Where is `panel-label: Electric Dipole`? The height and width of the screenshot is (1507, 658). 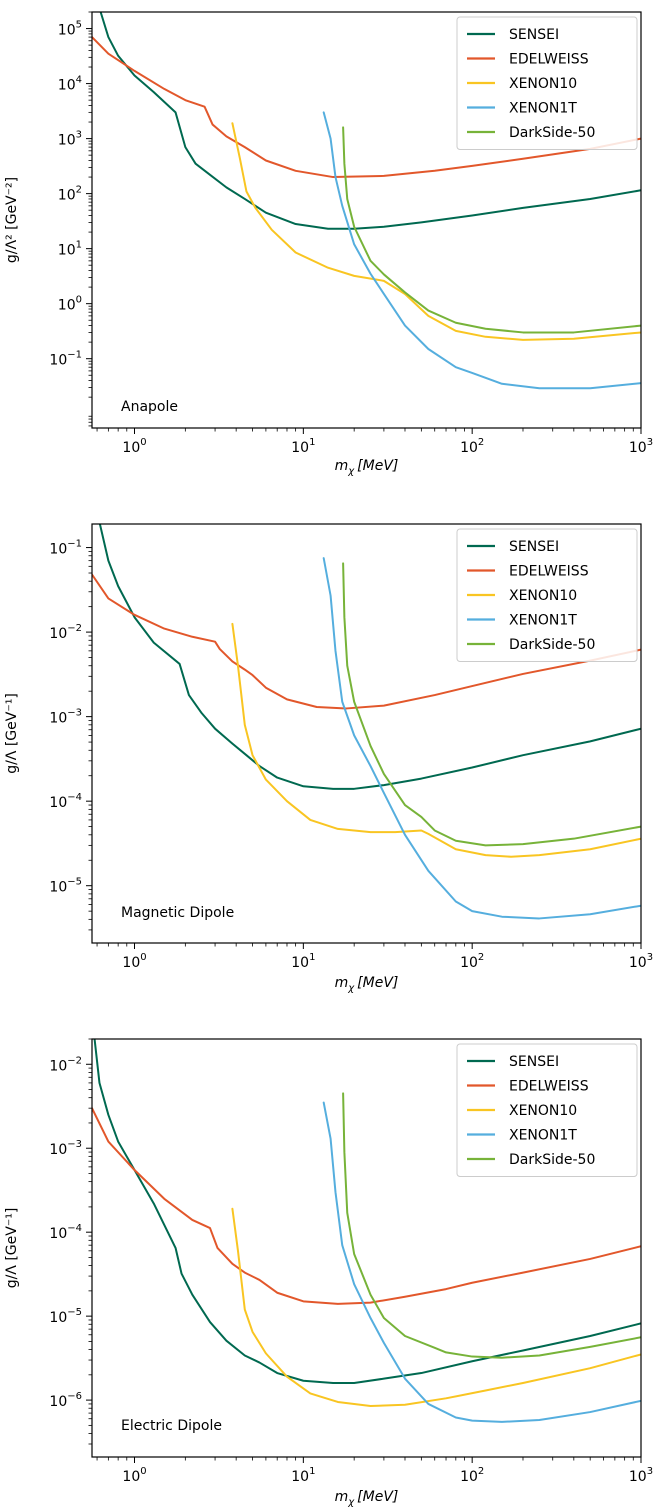 panel-label: Electric Dipole is located at coordinates (171, 1426).